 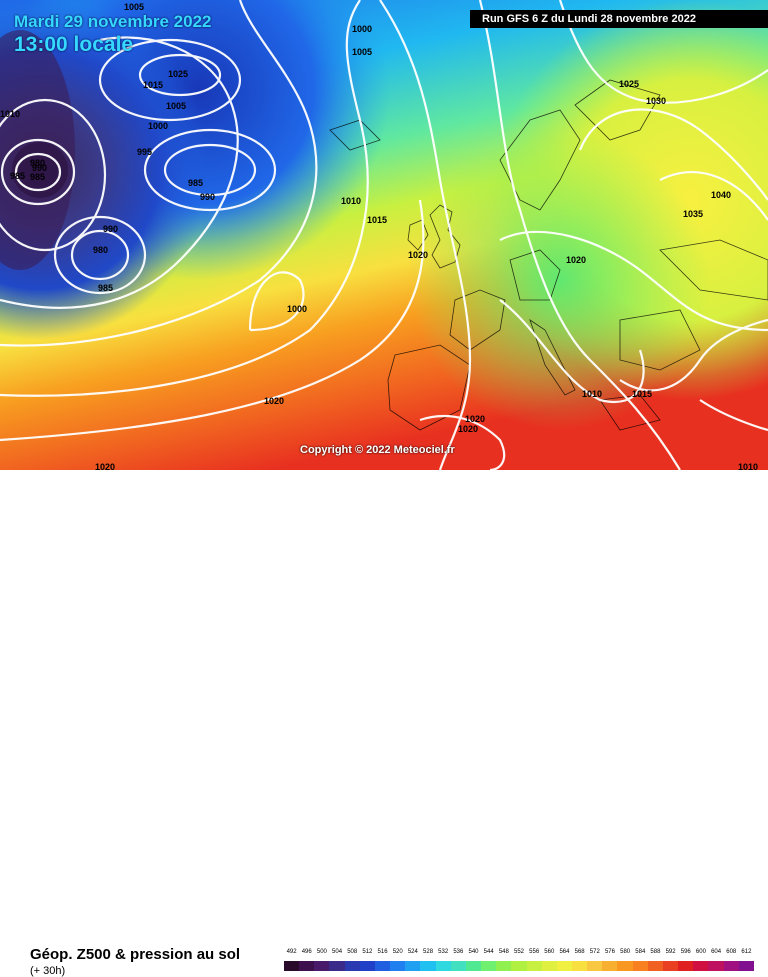 I want to click on legend-label: 612, so click(x=746, y=952).